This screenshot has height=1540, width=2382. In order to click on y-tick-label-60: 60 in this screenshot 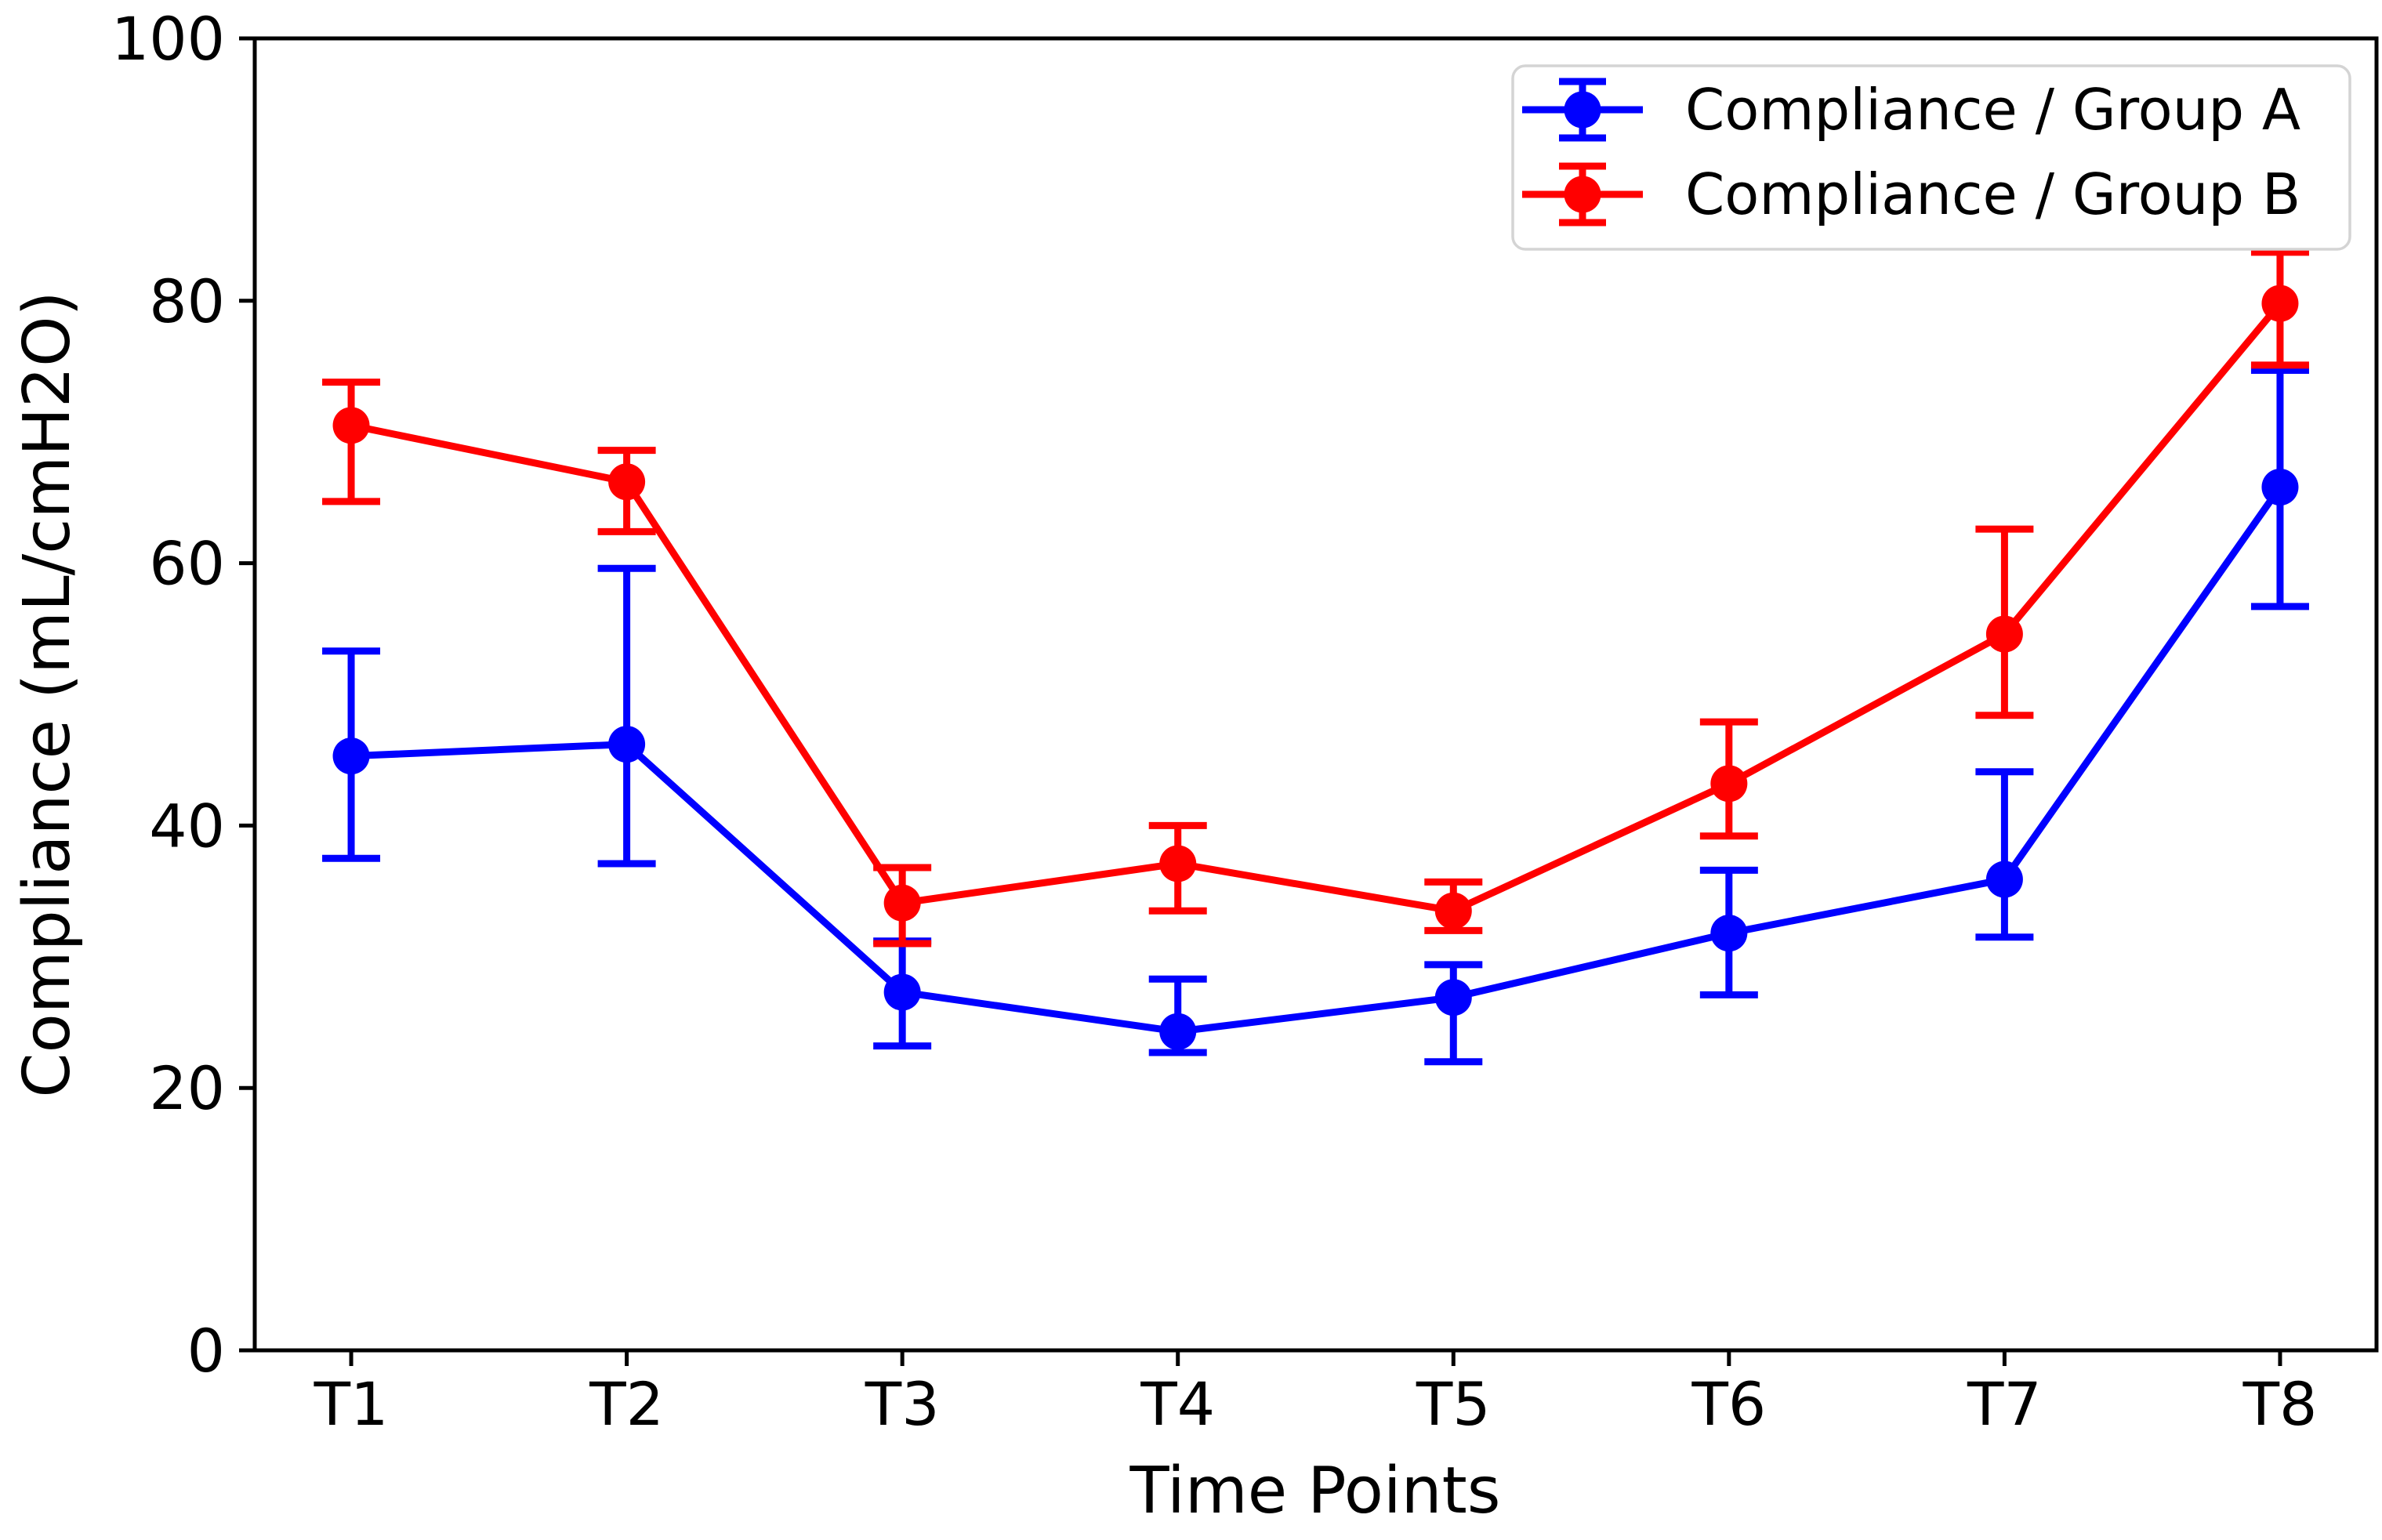, I will do `click(187, 564)`.